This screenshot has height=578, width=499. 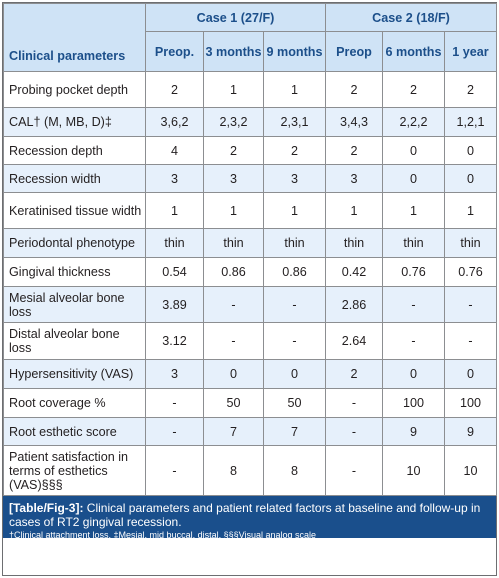 What do you see at coordinates (74, 210) in the screenshot?
I see `row-label: Keratinised tissue width` at bounding box center [74, 210].